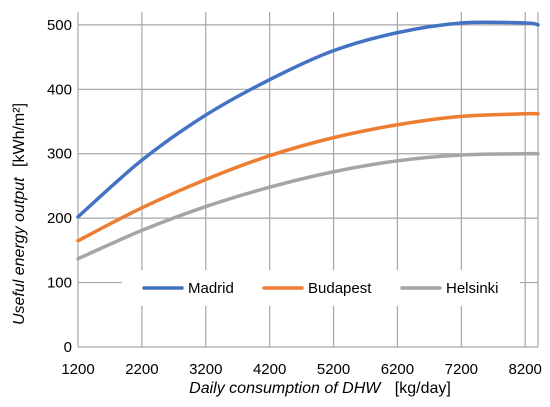 This screenshot has height=407, width=550. Describe the element at coordinates (285, 388) in the screenshot. I see `x-axis-title-main: Daily consumption of DHW` at that location.